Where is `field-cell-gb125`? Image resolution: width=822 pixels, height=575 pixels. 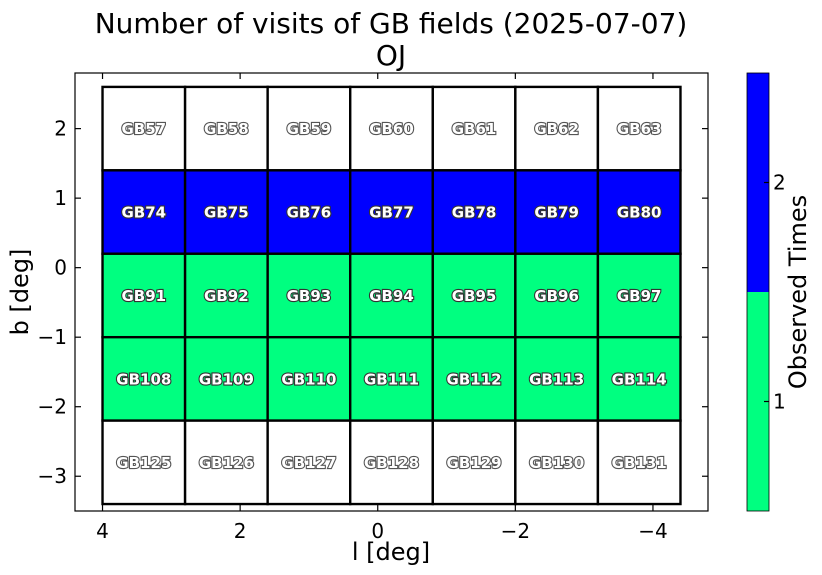 field-cell-gb125 is located at coordinates (144, 462).